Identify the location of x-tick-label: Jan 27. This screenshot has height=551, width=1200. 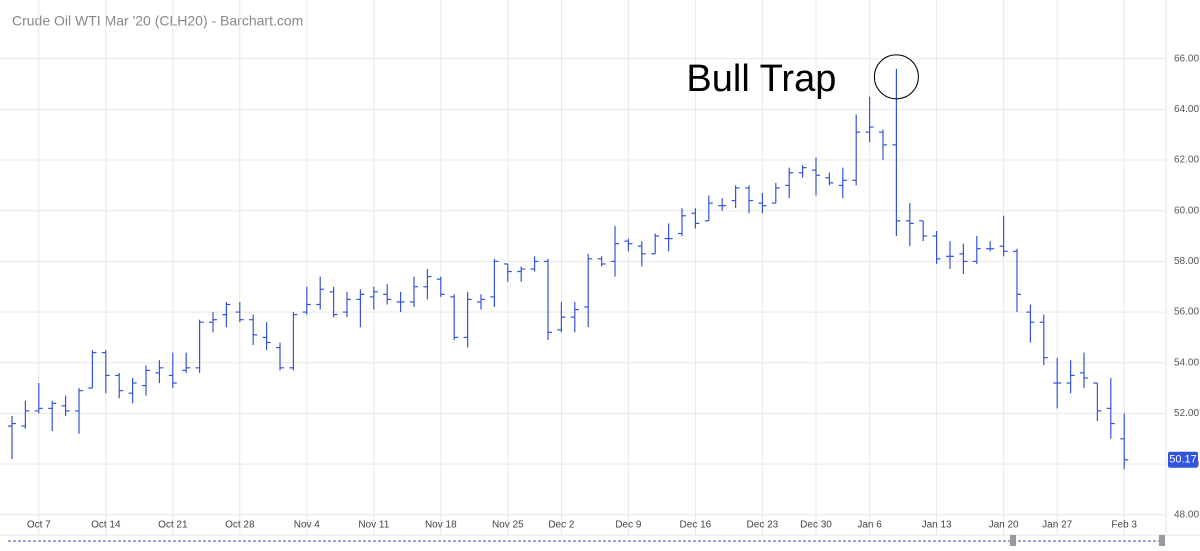
(1057, 525).